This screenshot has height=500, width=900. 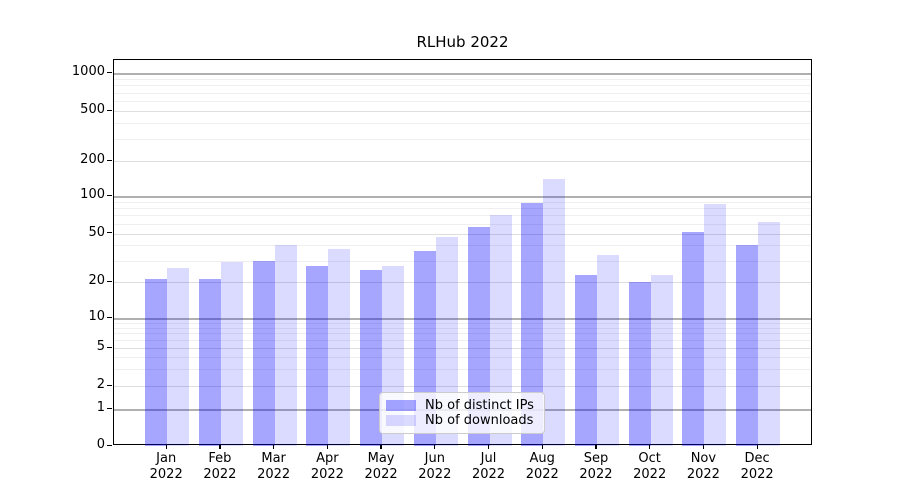 What do you see at coordinates (100, 407) in the screenshot?
I see `y-tick-label: 1` at bounding box center [100, 407].